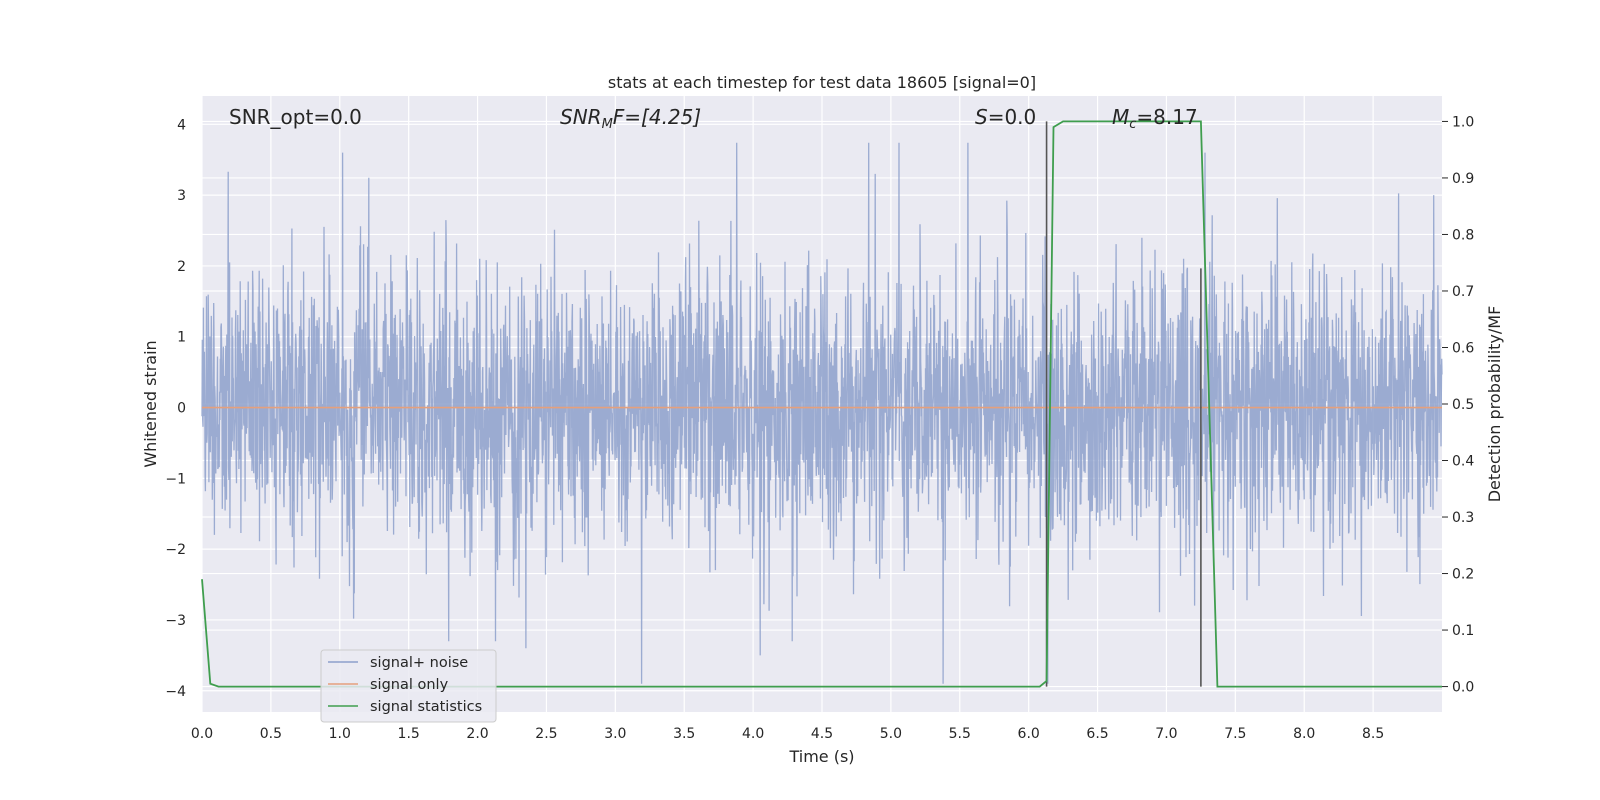 Image resolution: width=1600 pixels, height=800 pixels. I want to click on y-left-tick-label: 3, so click(181, 196).